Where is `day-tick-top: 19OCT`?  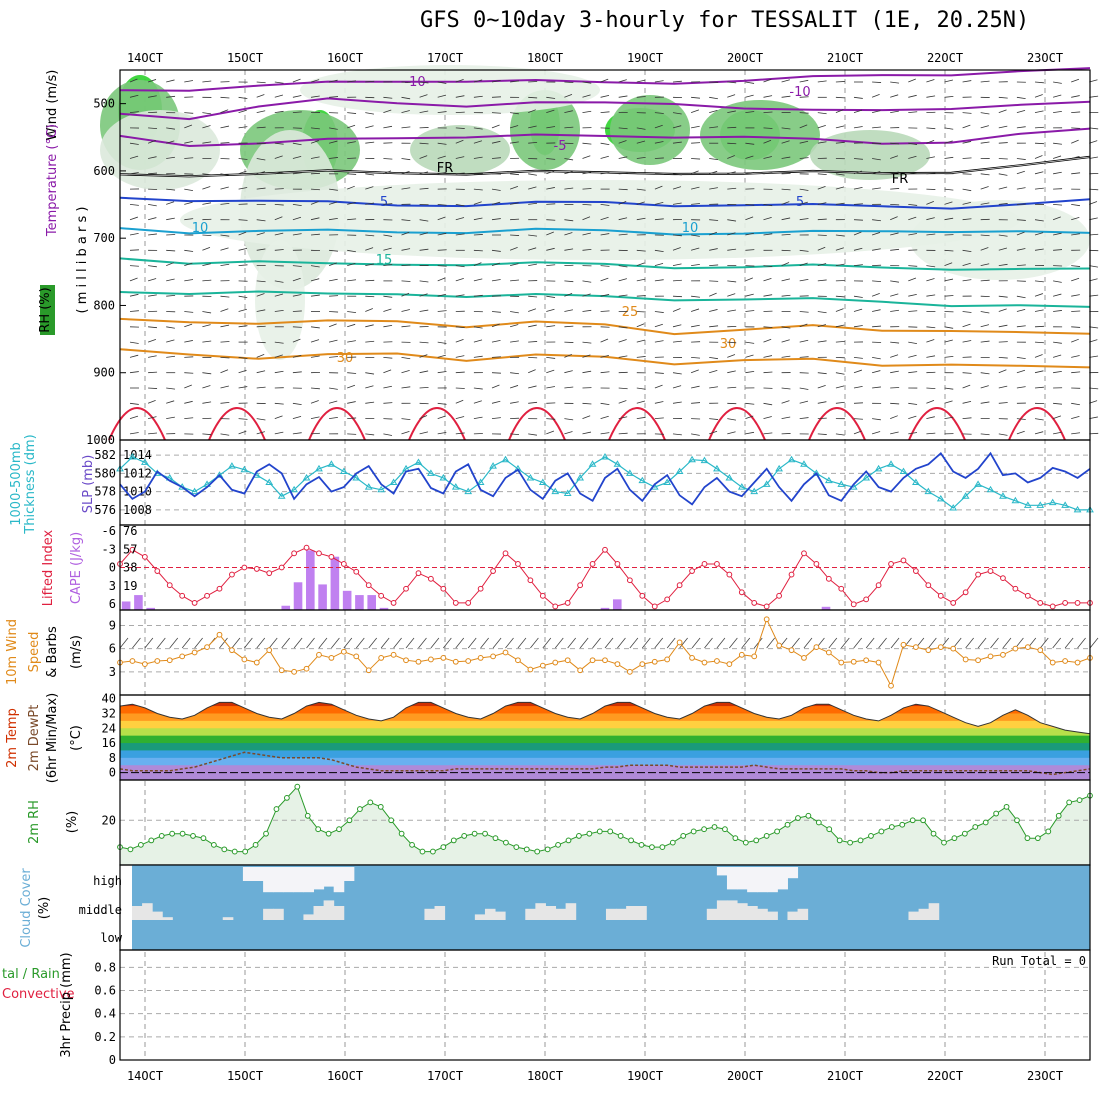 day-tick-top: 19OCT is located at coordinates (645, 58).